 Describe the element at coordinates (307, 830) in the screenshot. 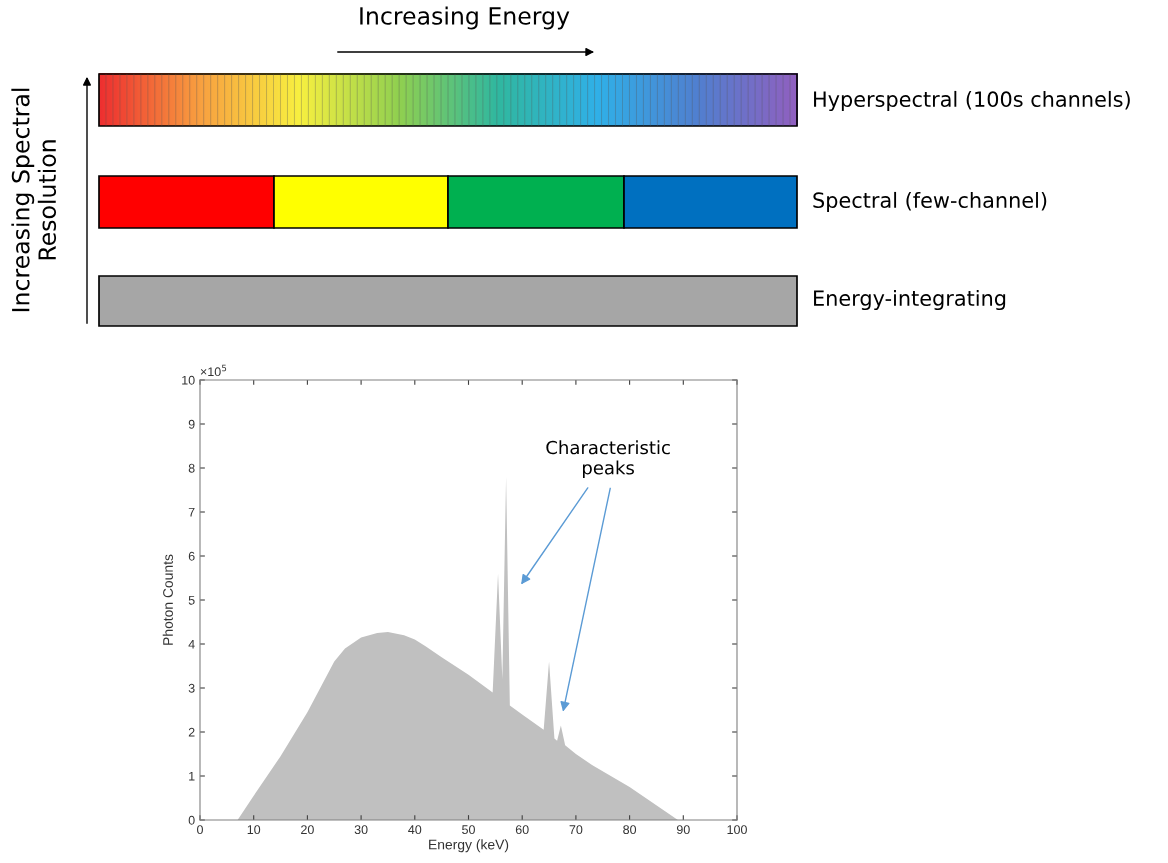

I see `x-tick-label: 20` at that location.